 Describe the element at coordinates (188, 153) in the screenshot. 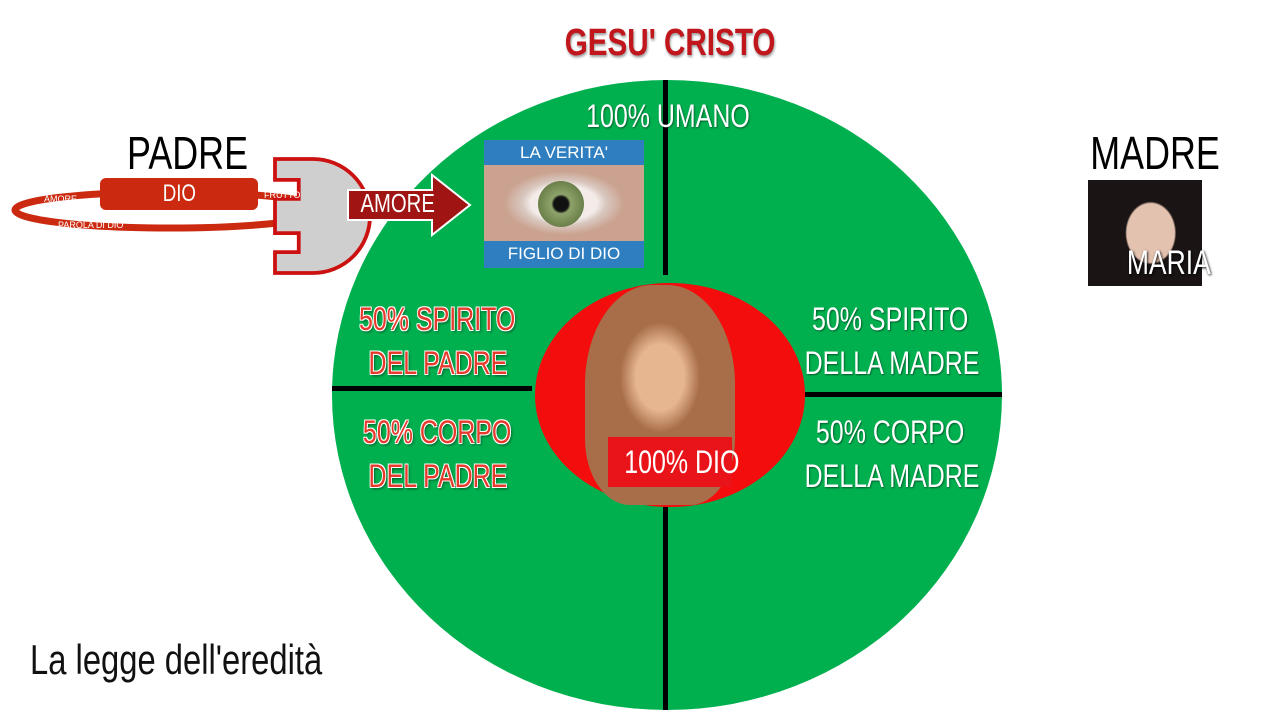

I see `padre-label: PADRE` at that location.